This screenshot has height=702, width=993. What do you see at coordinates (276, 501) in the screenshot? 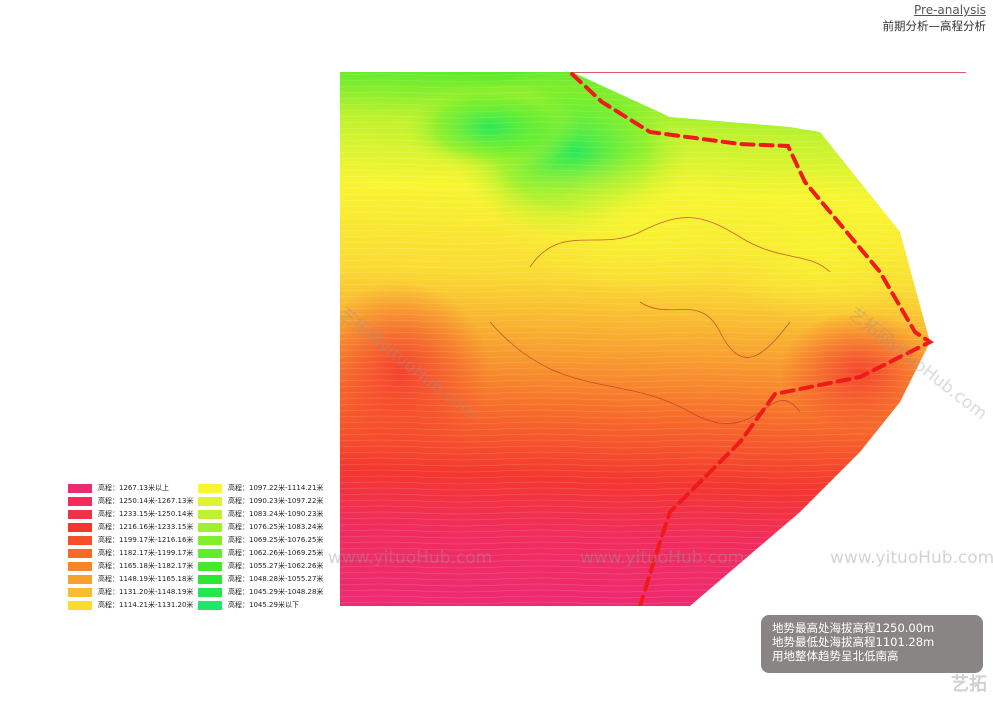
I see `legend-label: 高程：1090.23米-1097.22米` at bounding box center [276, 501].